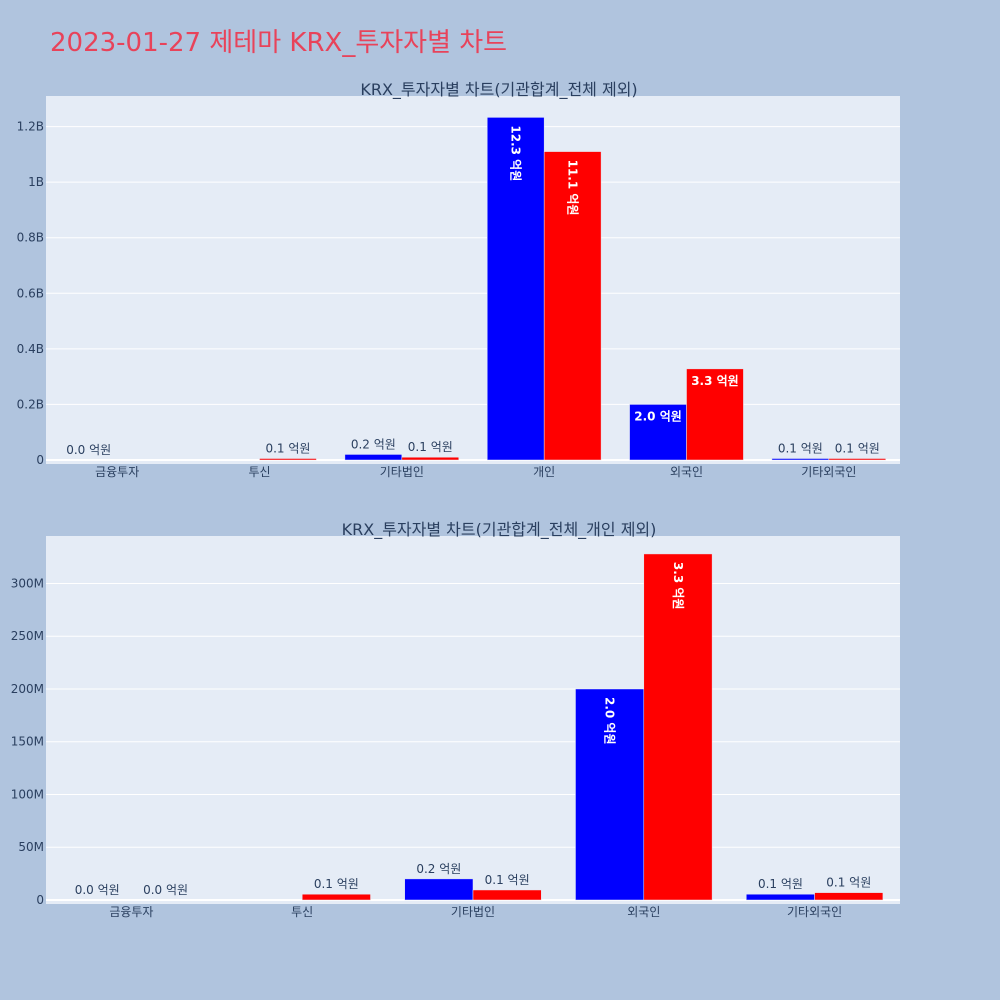 The width and height of the screenshot is (1000, 1000). What do you see at coordinates (30, 404) in the screenshot?
I see `y-tick-label: 0.2B` at bounding box center [30, 404].